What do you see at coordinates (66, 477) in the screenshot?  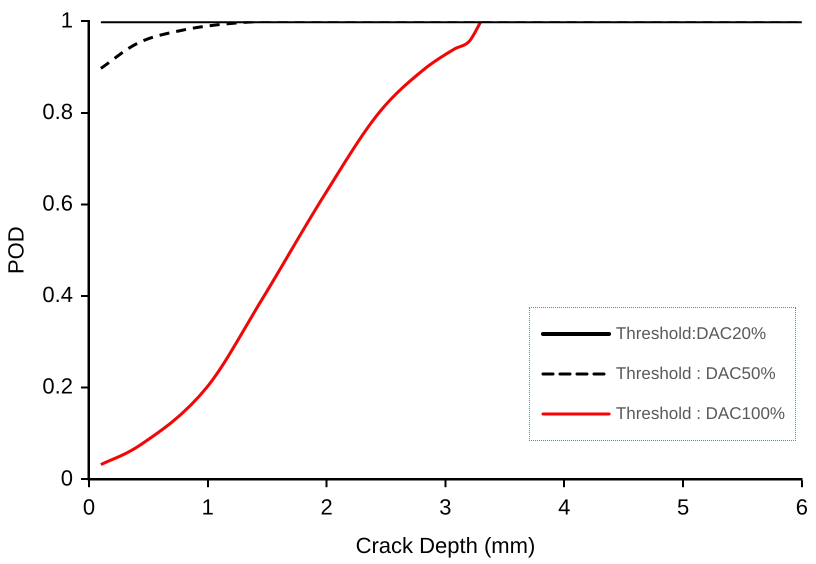 I see `y-tick-label: 0` at bounding box center [66, 477].